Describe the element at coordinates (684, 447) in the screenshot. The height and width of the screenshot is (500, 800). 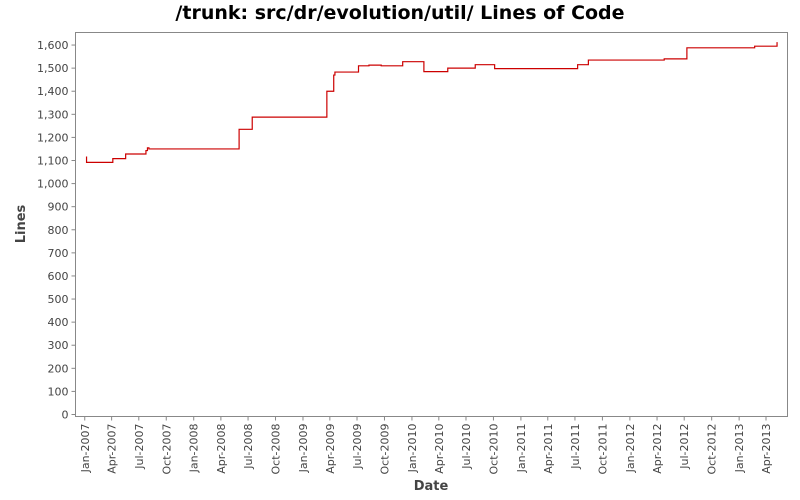
I see `x-tick-label: Jul-2012` at that location.